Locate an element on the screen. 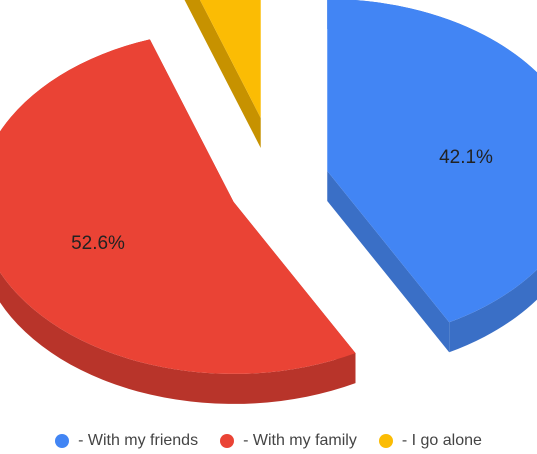 The height and width of the screenshot is (454, 537). legend-swatch-friends is located at coordinates (62, 441).